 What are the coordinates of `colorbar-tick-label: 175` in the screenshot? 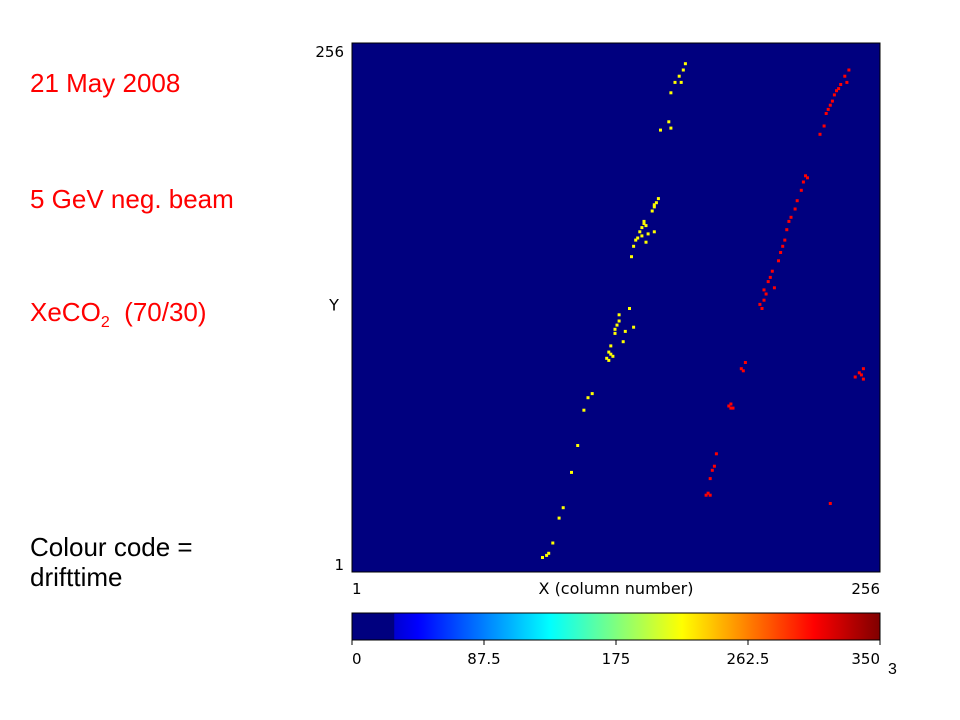 It's located at (616, 659).